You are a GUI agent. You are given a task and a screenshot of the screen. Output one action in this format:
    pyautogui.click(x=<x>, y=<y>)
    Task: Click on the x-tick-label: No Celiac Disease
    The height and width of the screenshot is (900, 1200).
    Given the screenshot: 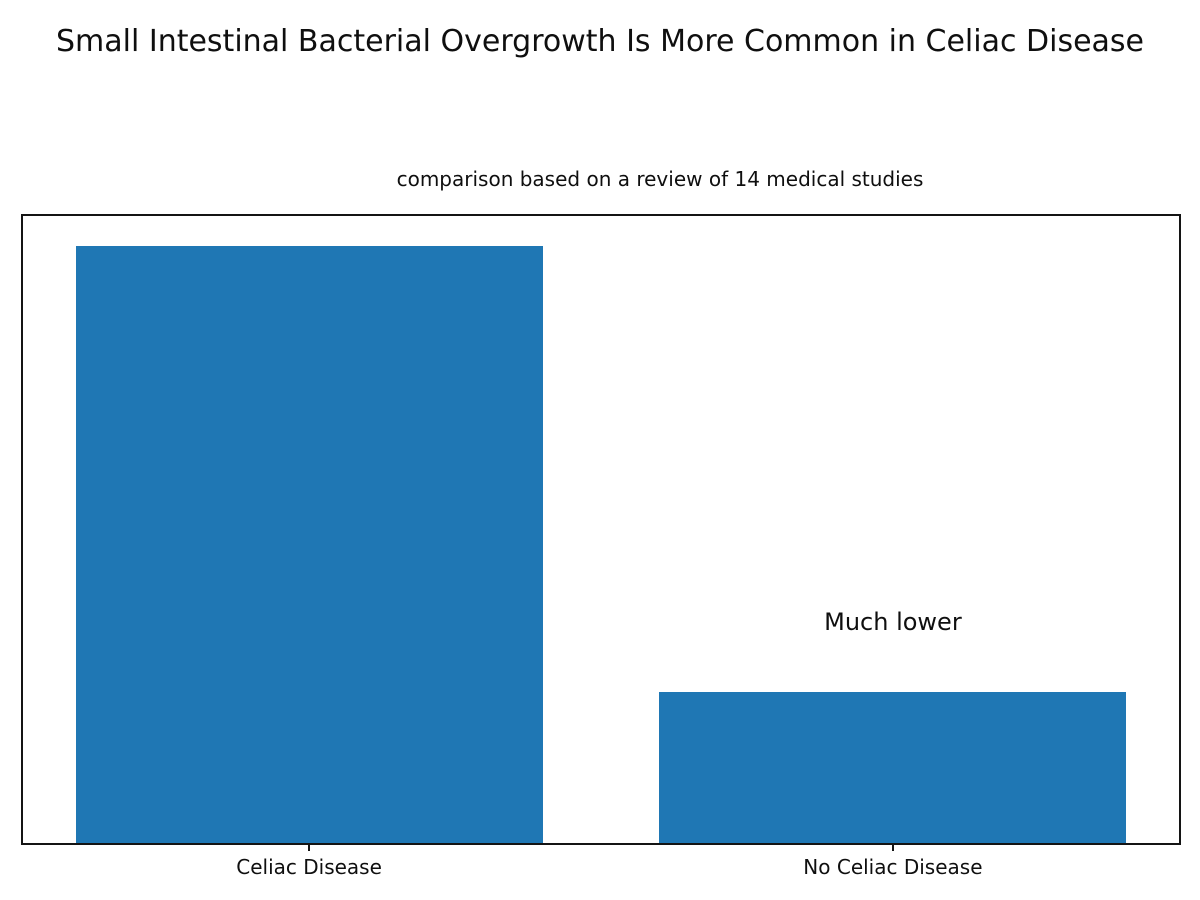 What is the action you would take?
    pyautogui.click(x=893, y=867)
    